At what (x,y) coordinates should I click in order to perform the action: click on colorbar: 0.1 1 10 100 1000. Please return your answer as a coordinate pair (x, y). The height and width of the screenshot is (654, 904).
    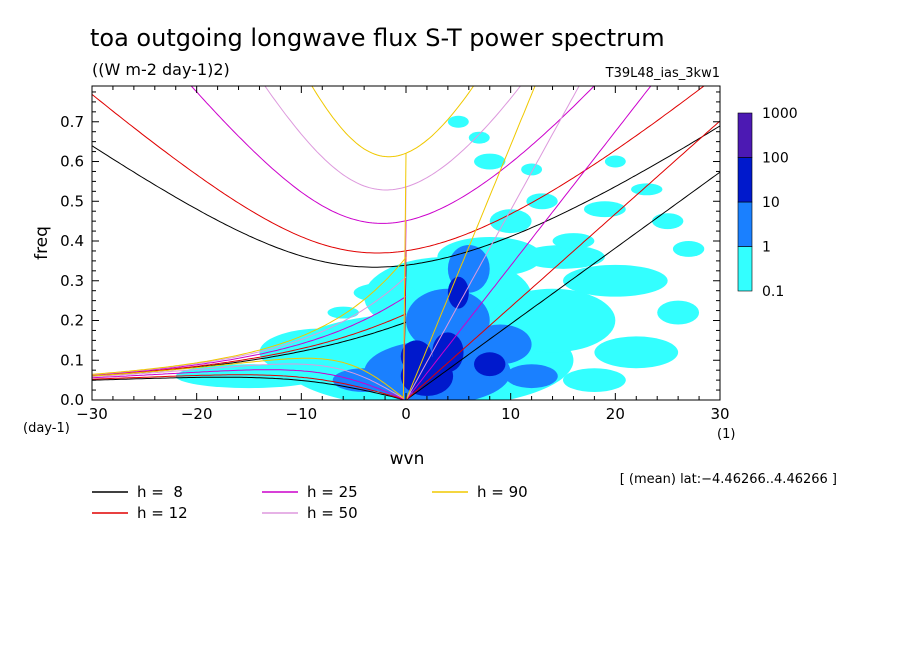
    Looking at the image, I should click on (767, 203).